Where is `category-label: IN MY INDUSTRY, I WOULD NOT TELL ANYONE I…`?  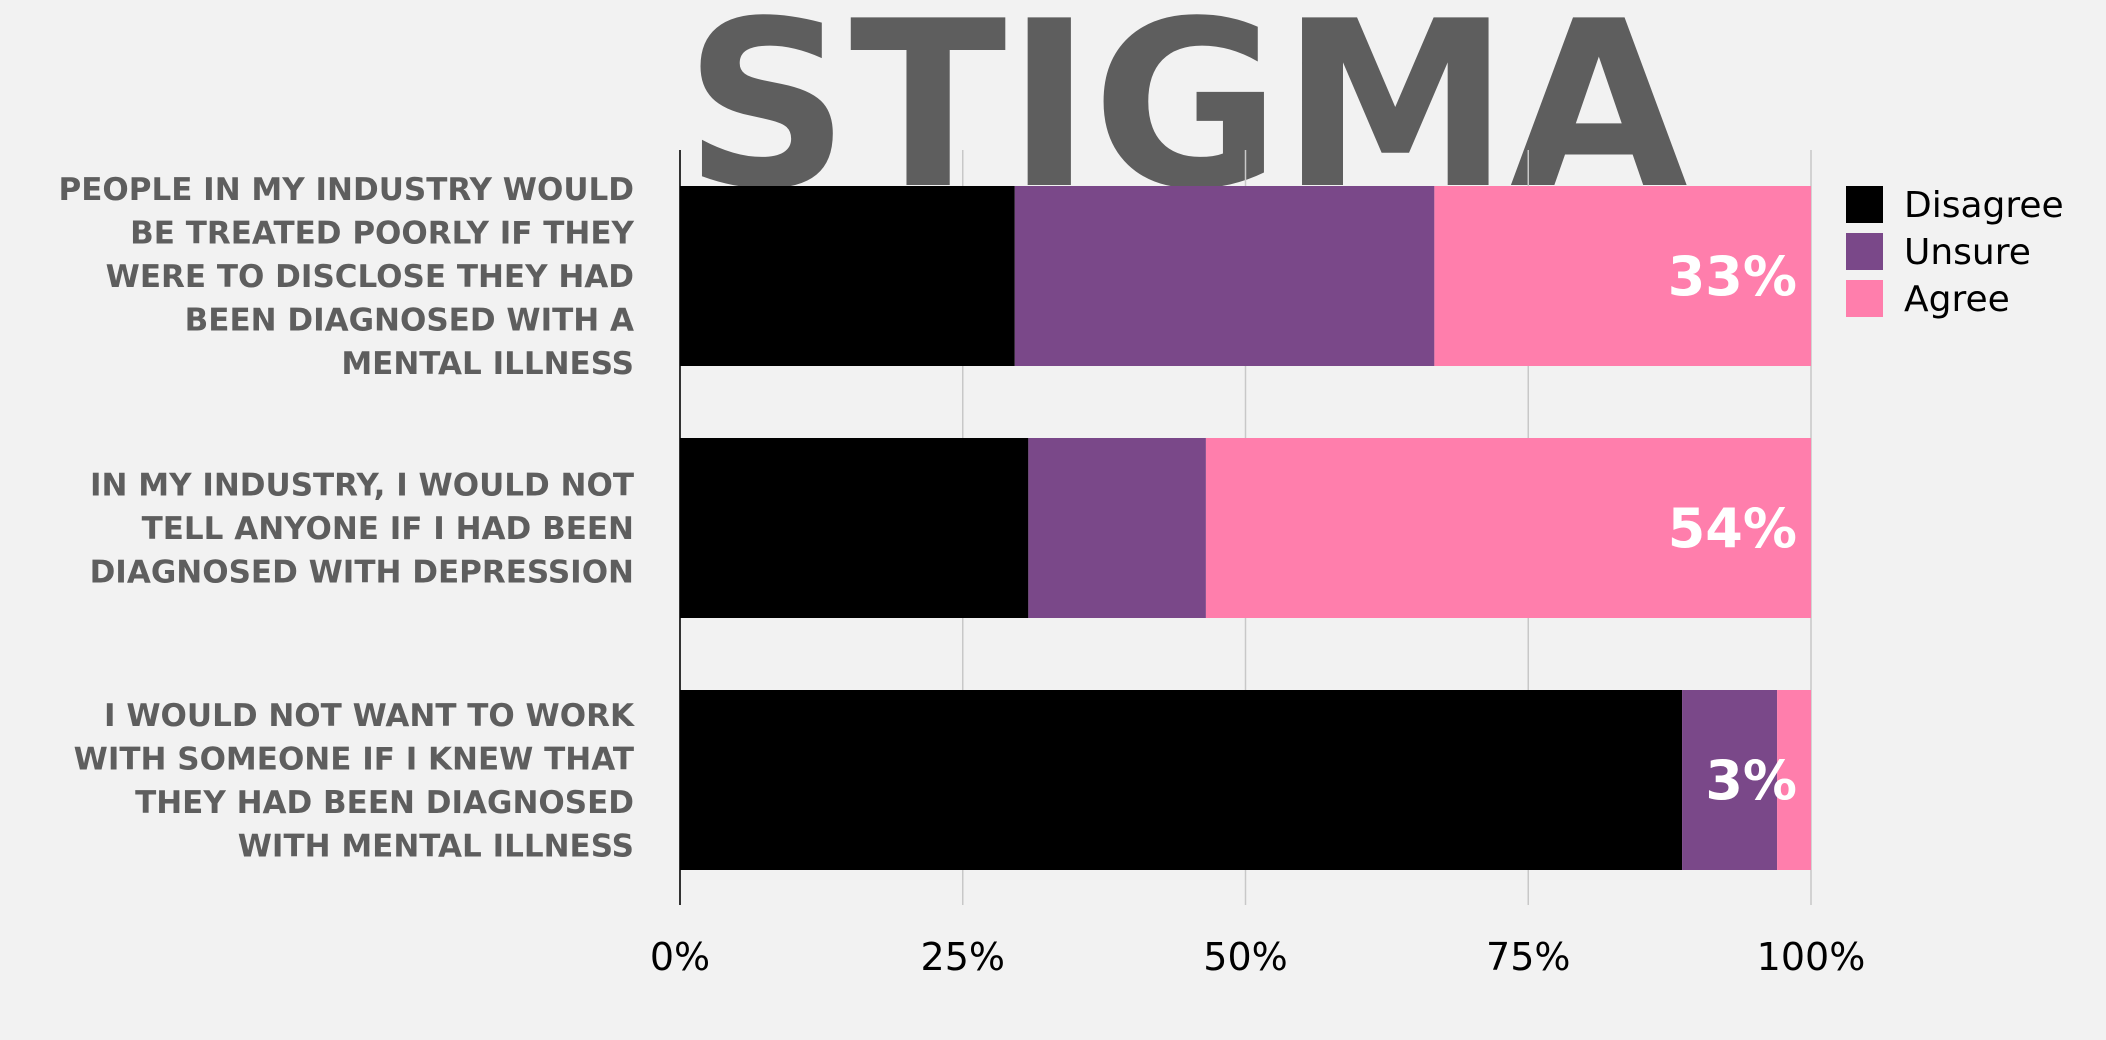 category-label: IN MY INDUSTRY, I WOULD NOT TELL ANYONE I… is located at coordinates (362, 529).